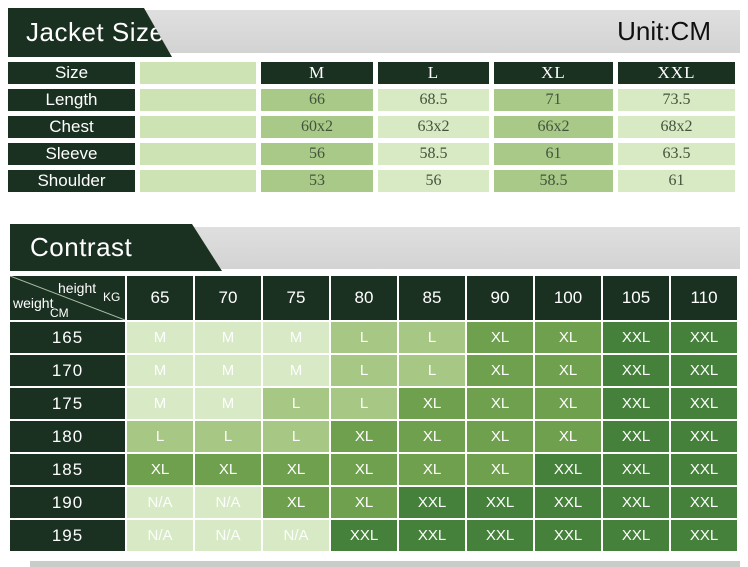  What do you see at coordinates (81, 247) in the screenshot?
I see `contrast-title: Contrast` at bounding box center [81, 247].